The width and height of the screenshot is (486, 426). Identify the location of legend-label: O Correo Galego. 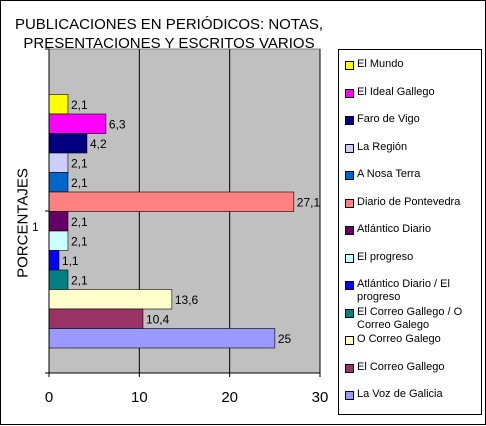
(399, 339).